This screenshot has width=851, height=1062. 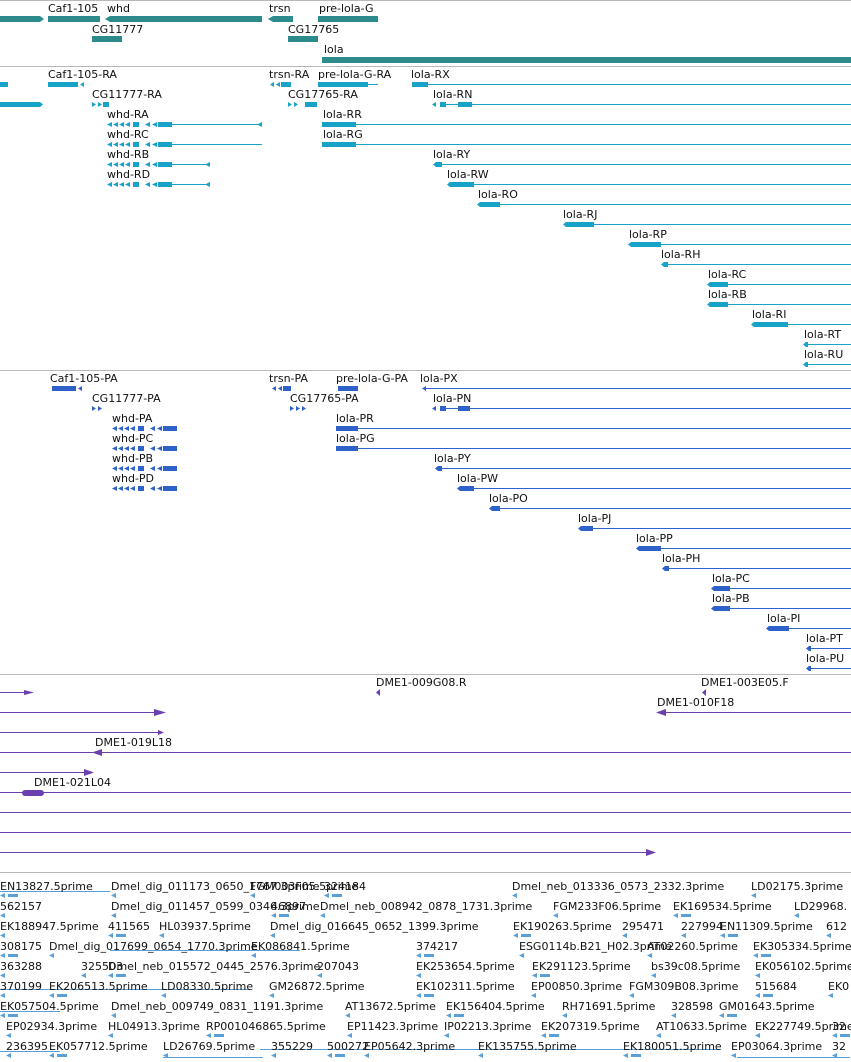 What do you see at coordinates (374, 926) in the screenshot?
I see `est-label: Dmel_dig_016645_0652_1399.3prime` at bounding box center [374, 926].